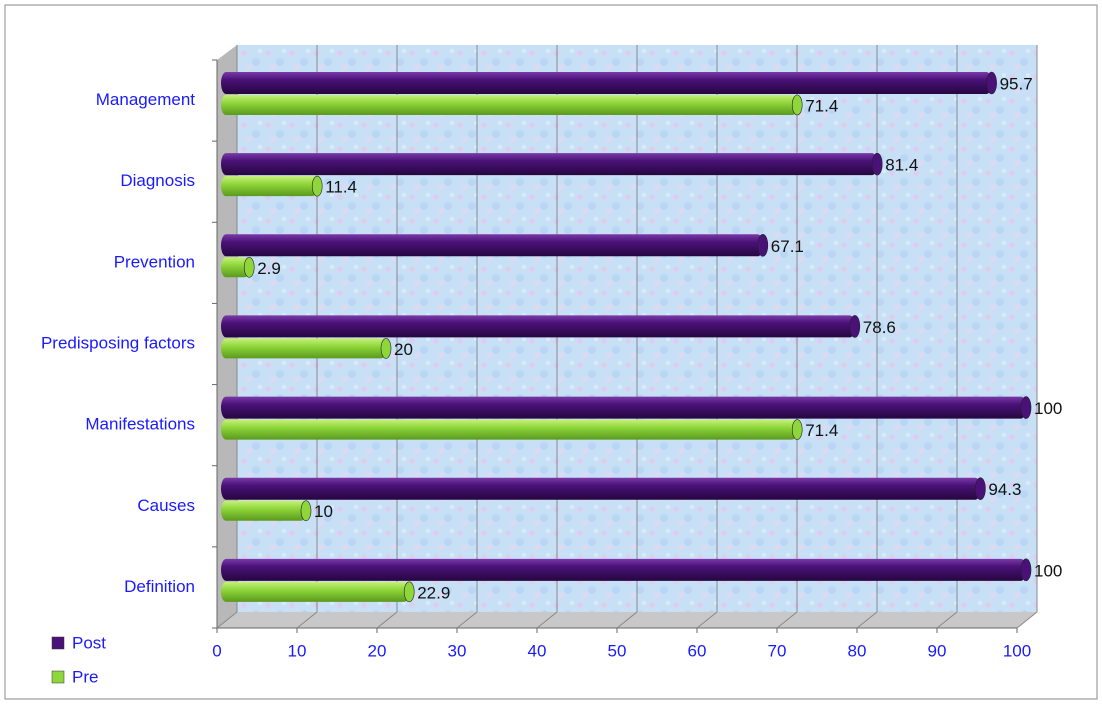 Image resolution: width=1102 pixels, height=711 pixels. I want to click on x-tick-label: 90, so click(937, 650).